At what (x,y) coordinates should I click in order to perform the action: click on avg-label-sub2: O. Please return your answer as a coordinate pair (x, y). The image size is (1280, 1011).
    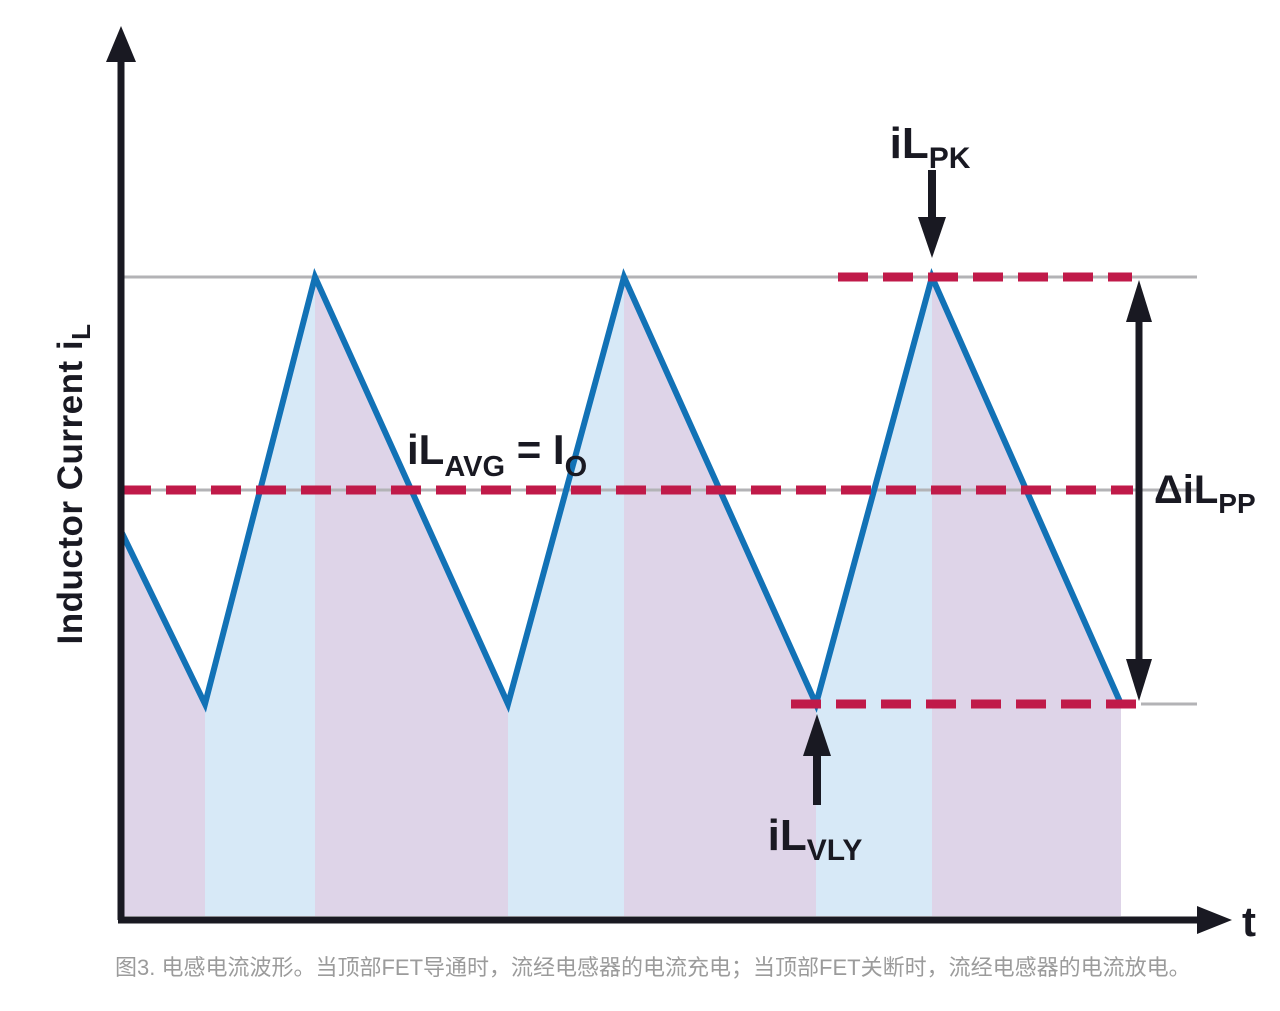
    Looking at the image, I should click on (576, 467).